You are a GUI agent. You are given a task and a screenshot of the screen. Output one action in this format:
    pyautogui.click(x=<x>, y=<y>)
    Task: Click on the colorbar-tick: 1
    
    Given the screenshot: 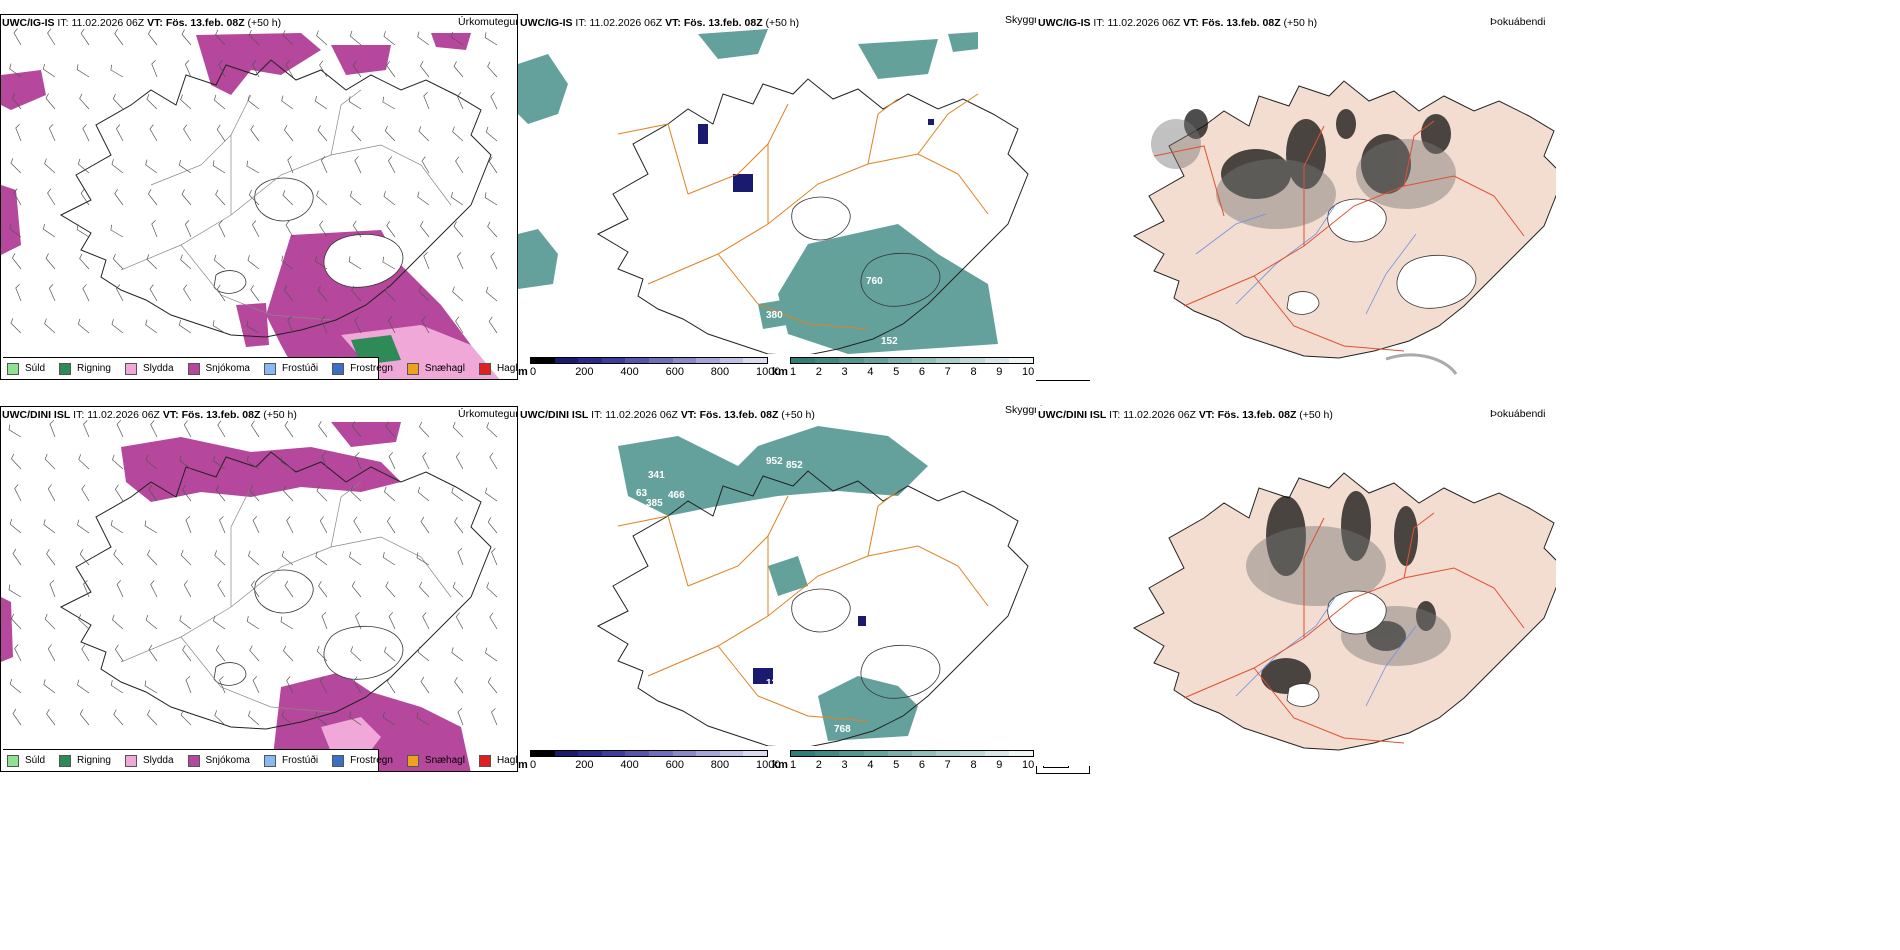 What is the action you would take?
    pyautogui.click(x=793, y=765)
    